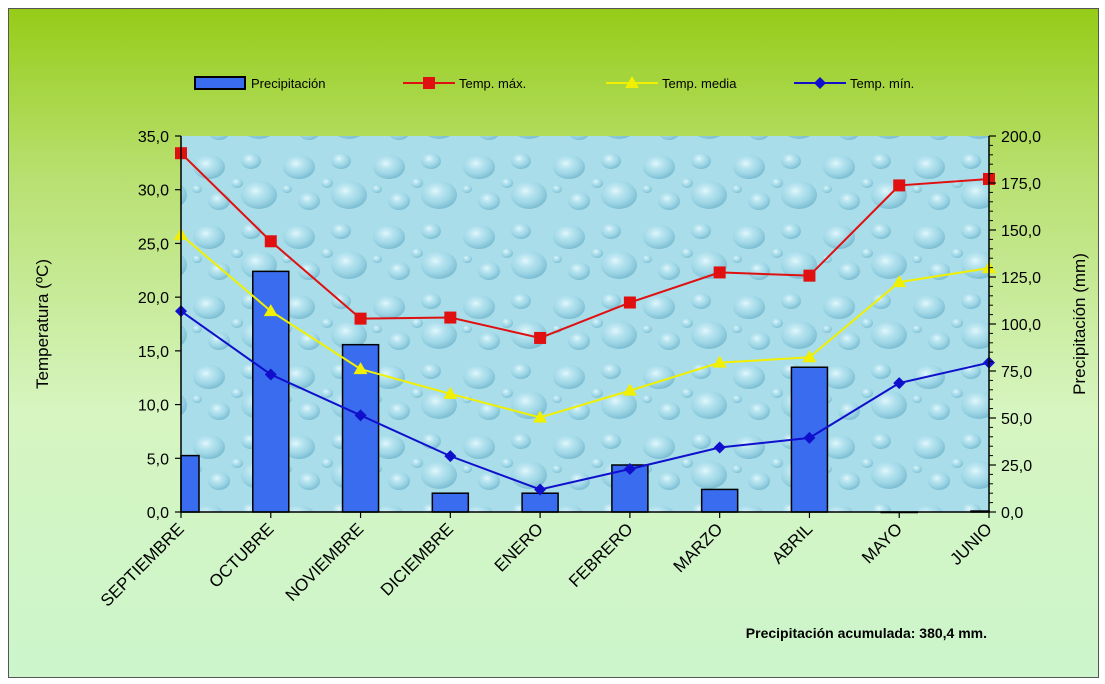  What do you see at coordinates (882, 543) in the screenshot?
I see `x-tick-label: MAYO` at bounding box center [882, 543].